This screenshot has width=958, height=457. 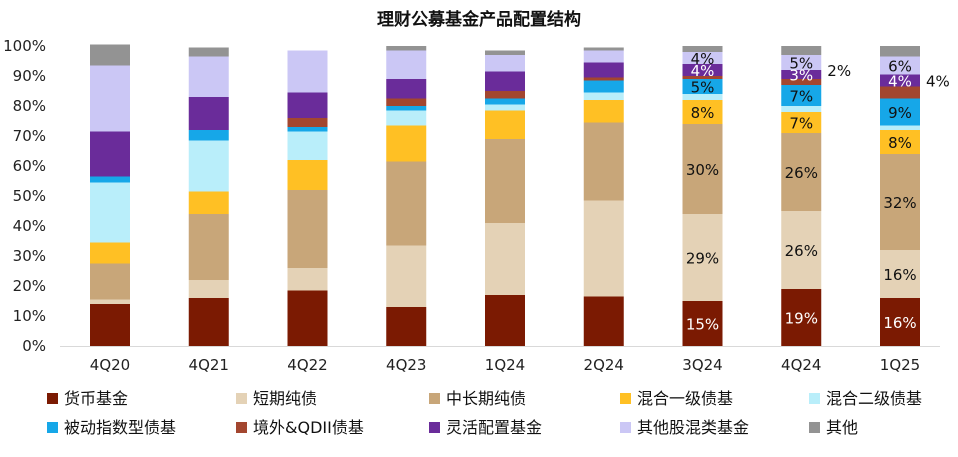 I want to click on data-label: 3%, so click(x=801, y=76).